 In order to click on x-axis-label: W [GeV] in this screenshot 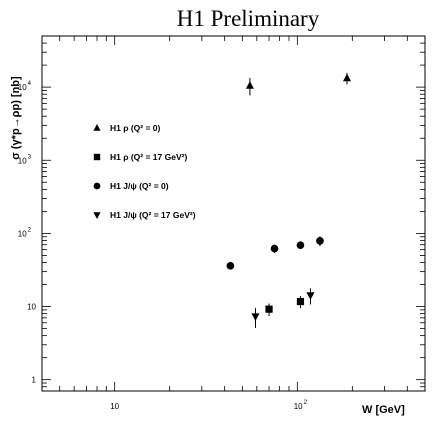, I will do `click(383, 410)`.